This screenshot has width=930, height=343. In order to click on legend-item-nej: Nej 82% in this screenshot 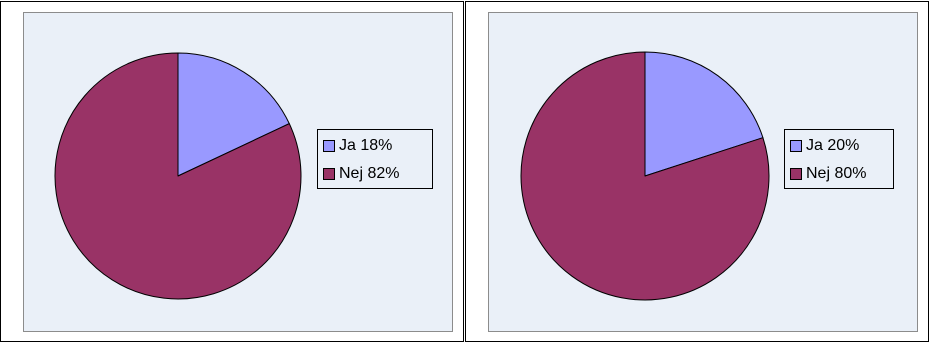, I will do `click(375, 174)`.